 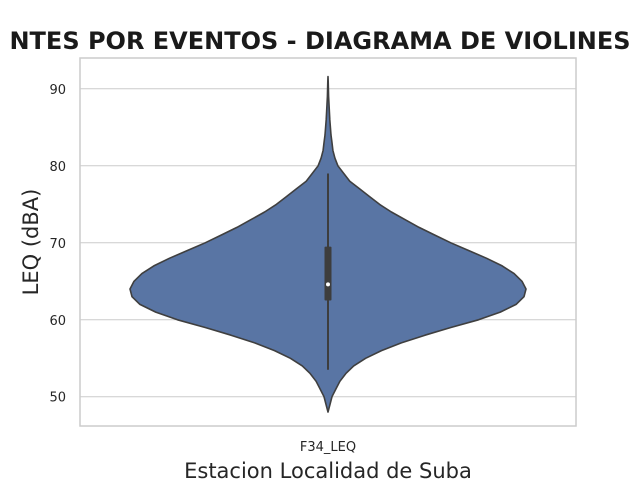 What do you see at coordinates (57, 167) in the screenshot?
I see `y-tick-label-80: 80` at bounding box center [57, 167].